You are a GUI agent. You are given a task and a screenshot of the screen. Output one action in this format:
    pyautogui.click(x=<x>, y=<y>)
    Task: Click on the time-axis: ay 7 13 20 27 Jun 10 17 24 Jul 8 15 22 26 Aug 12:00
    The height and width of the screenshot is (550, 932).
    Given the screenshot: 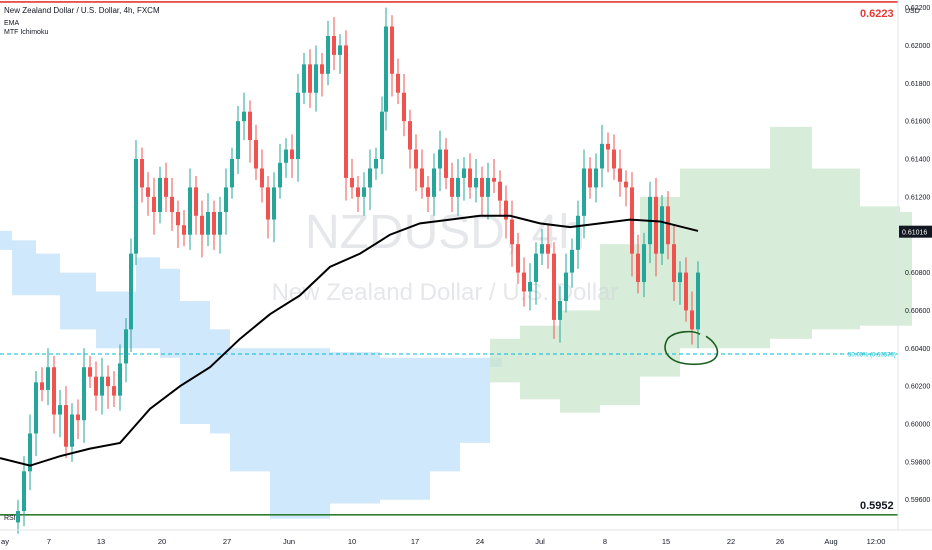 What is the action you would take?
    pyautogui.click(x=443, y=541)
    